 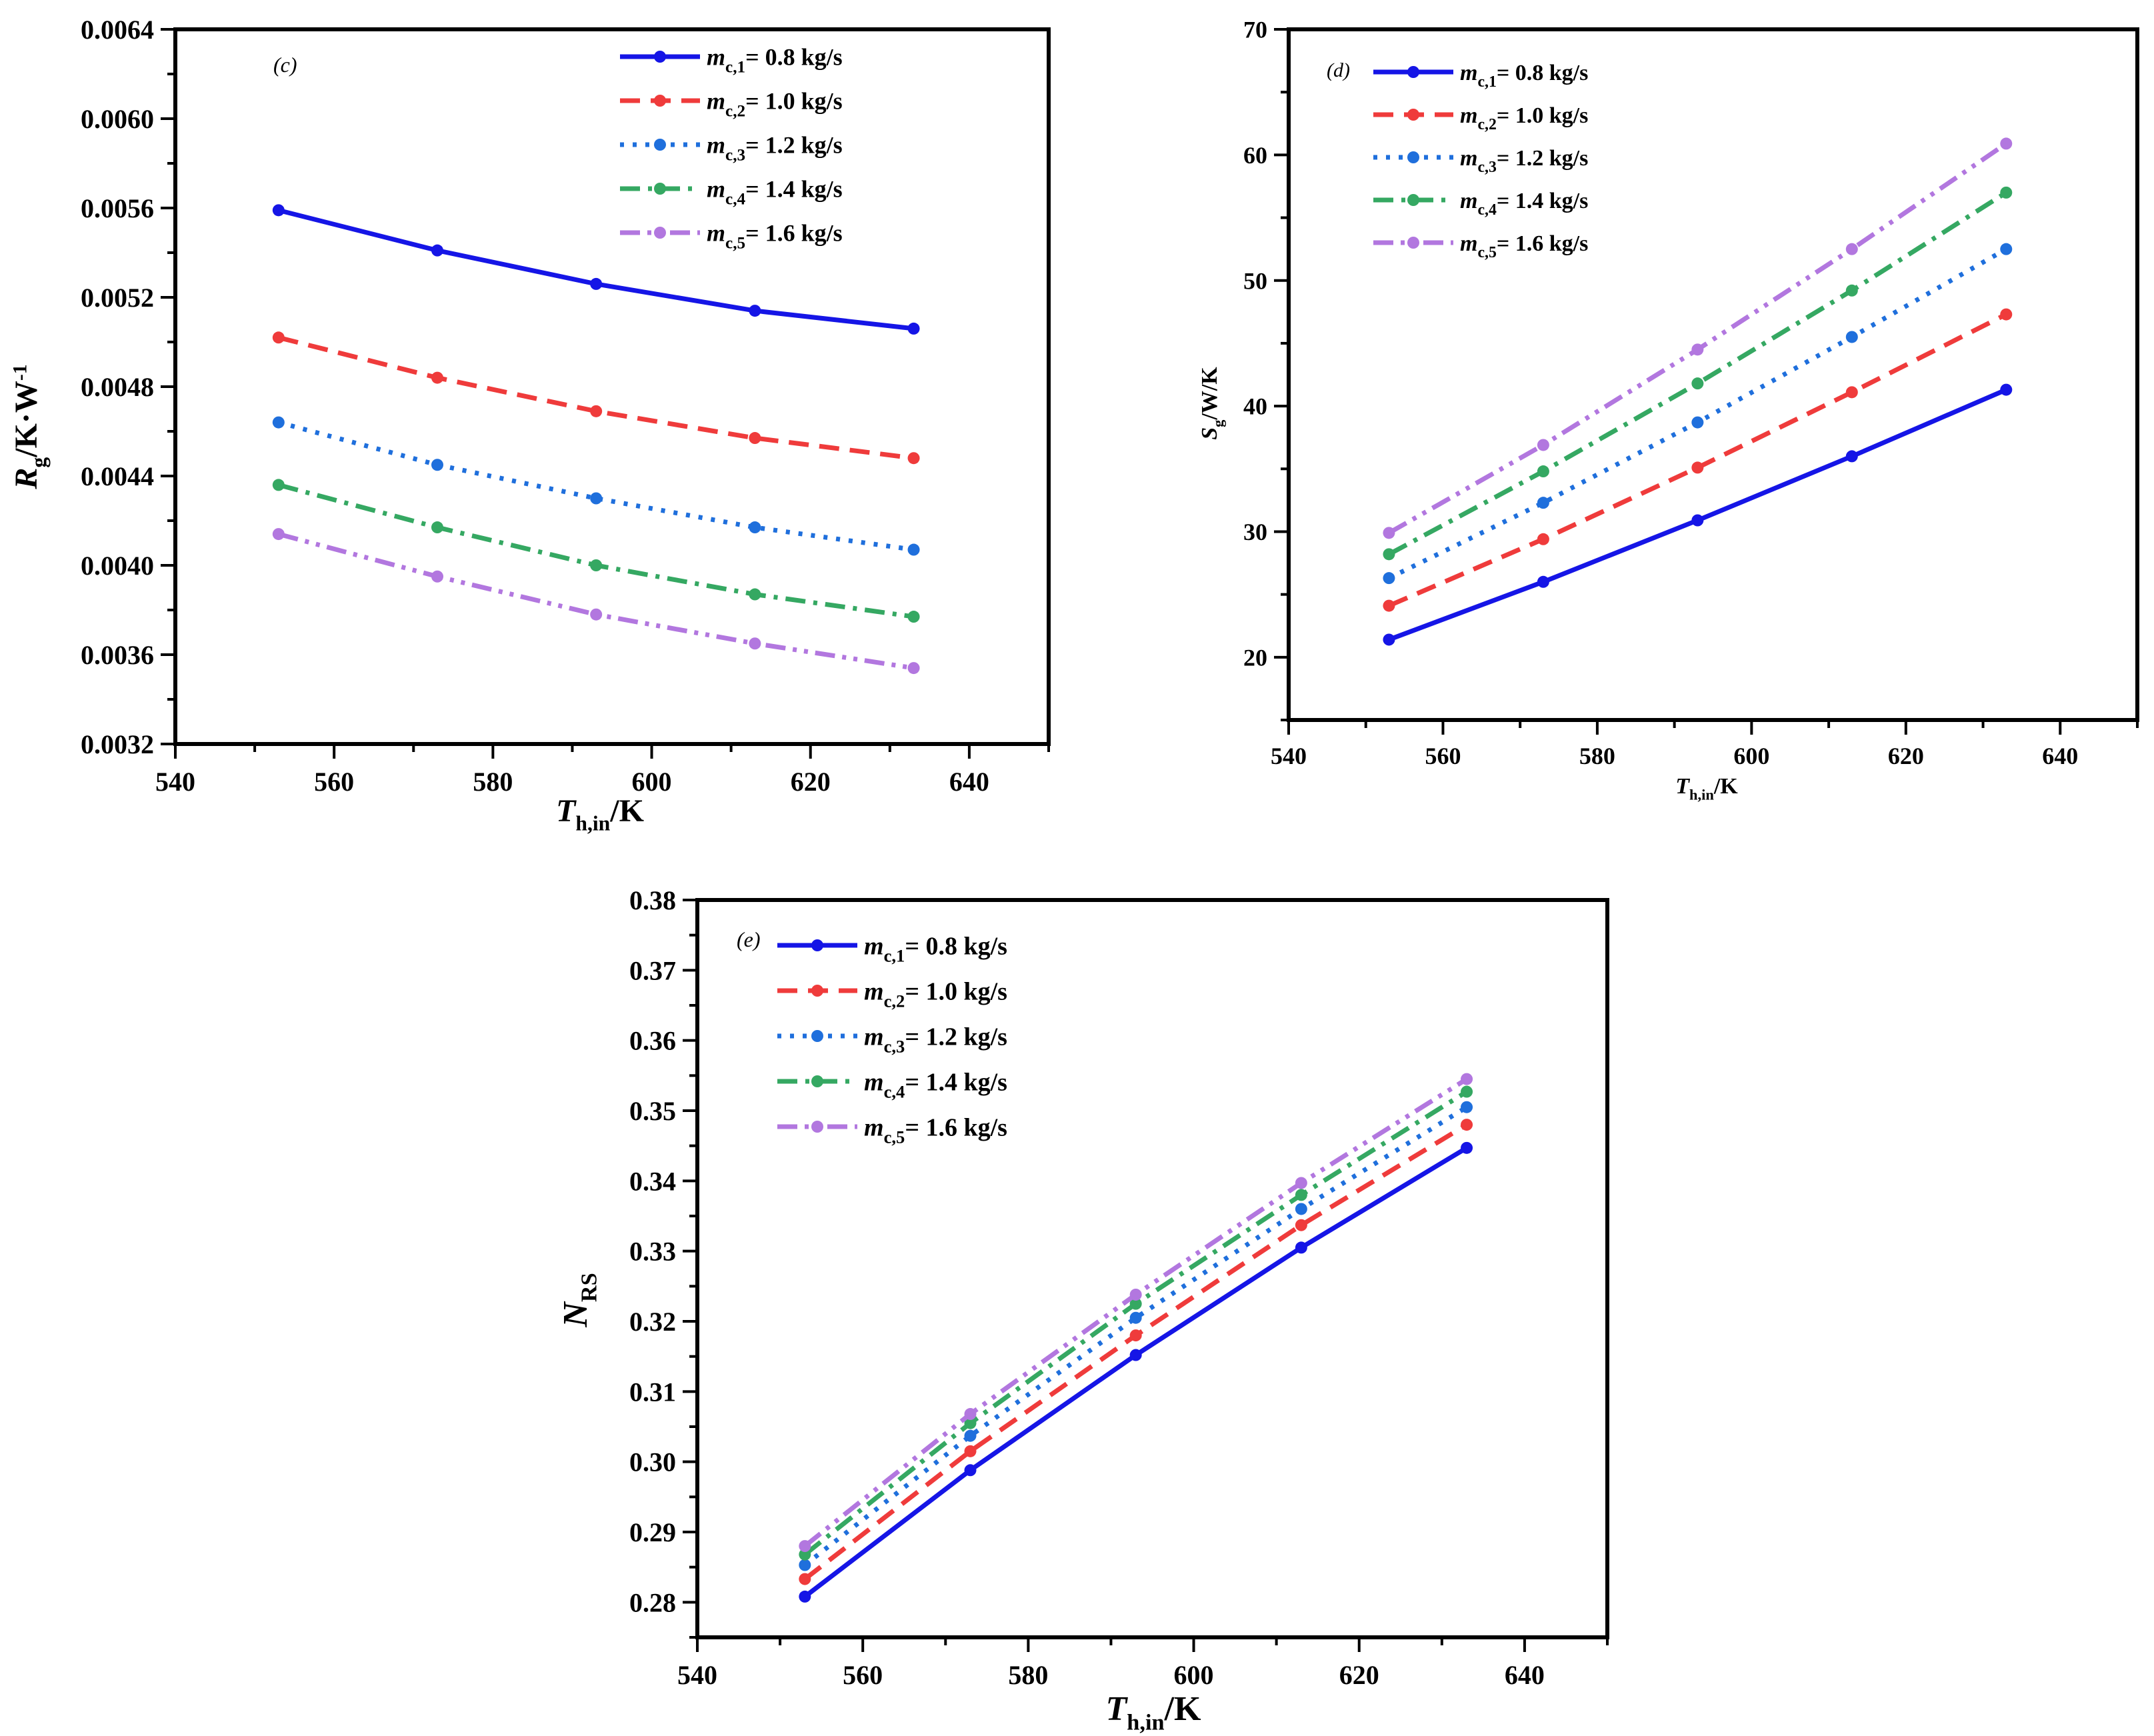 I want to click on y-tick-label: 0.38, so click(x=652, y=900).